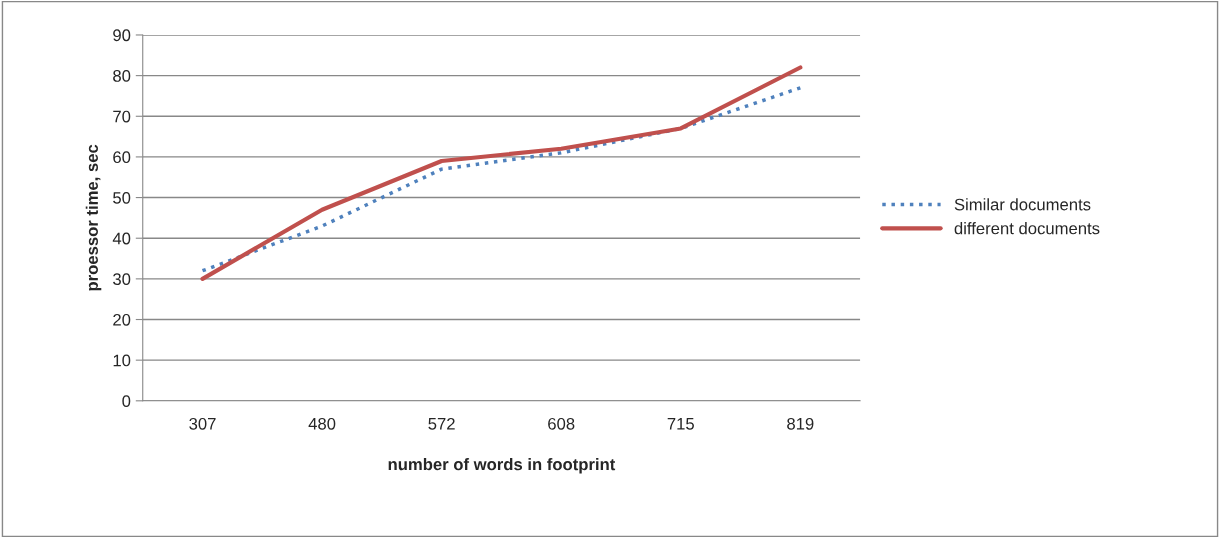 The height and width of the screenshot is (538, 1220). I want to click on x-axis-title: number of words in footprint, so click(502, 466).